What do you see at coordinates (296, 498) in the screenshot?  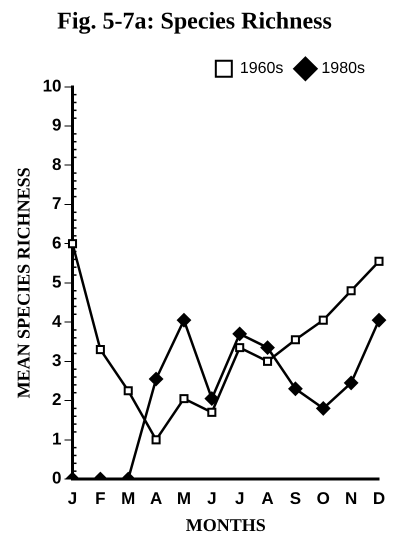 I see `x-tick-label: S` at bounding box center [296, 498].